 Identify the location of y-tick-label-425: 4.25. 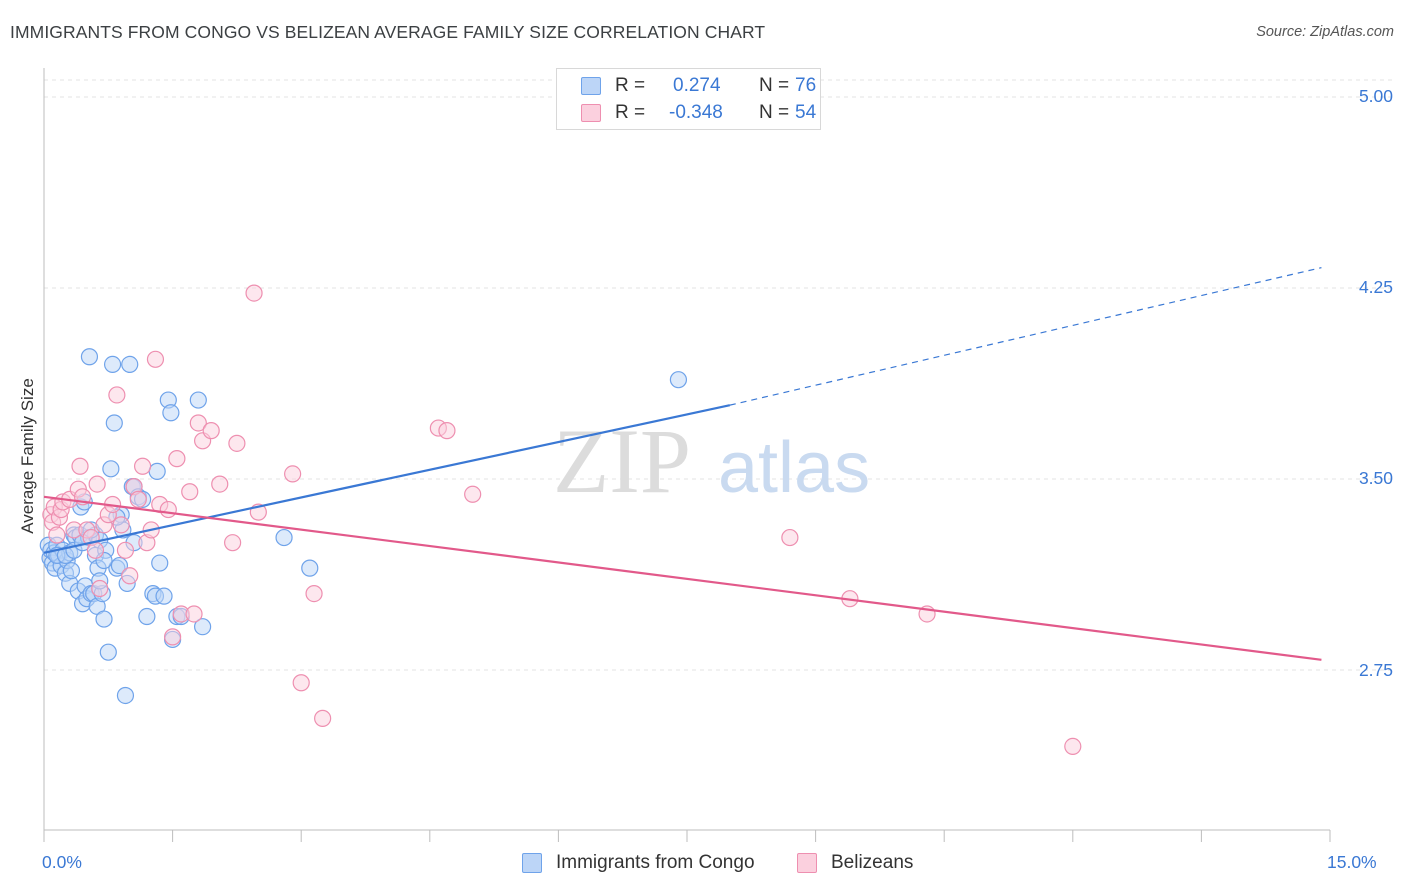
(1375, 287).